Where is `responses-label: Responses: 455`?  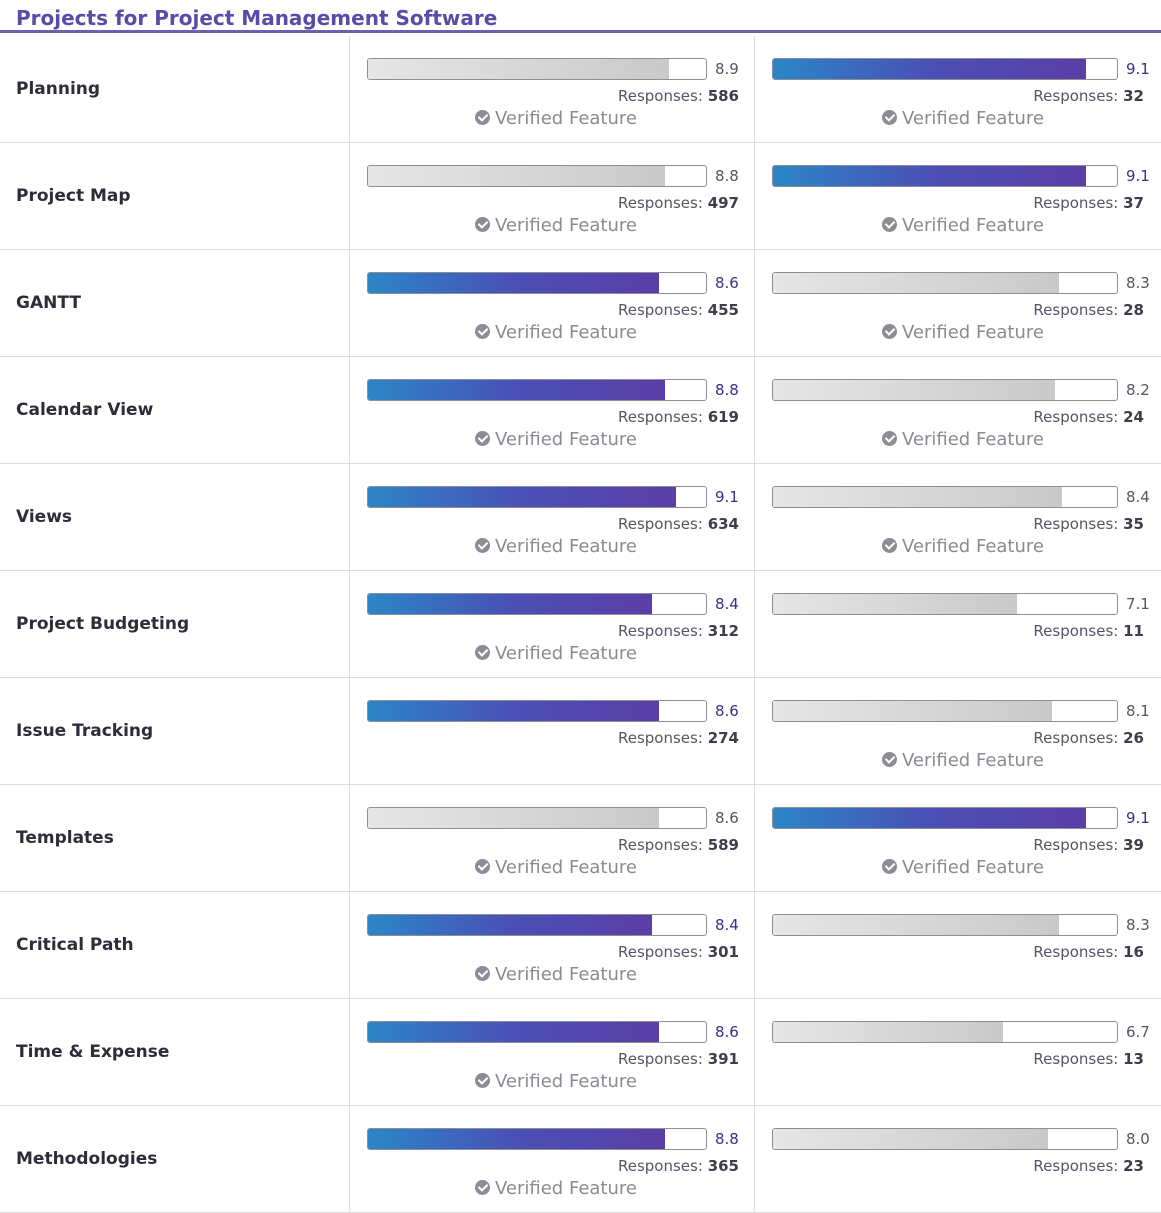
responses-label: Responses: 455 is located at coordinates (678, 310).